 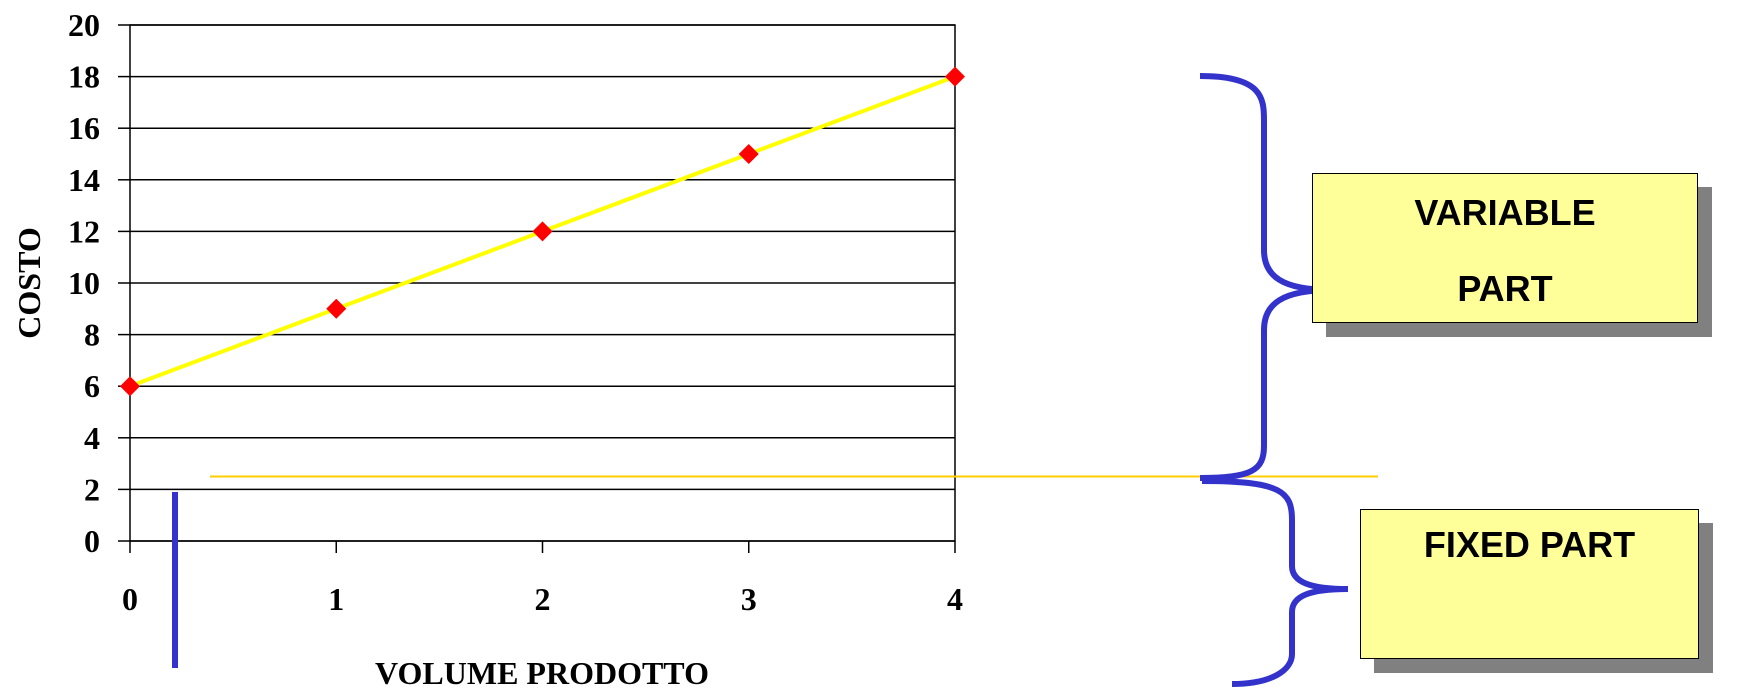 I want to click on x-tick-labels: 0 1 2 3 4, so click(x=542, y=599).